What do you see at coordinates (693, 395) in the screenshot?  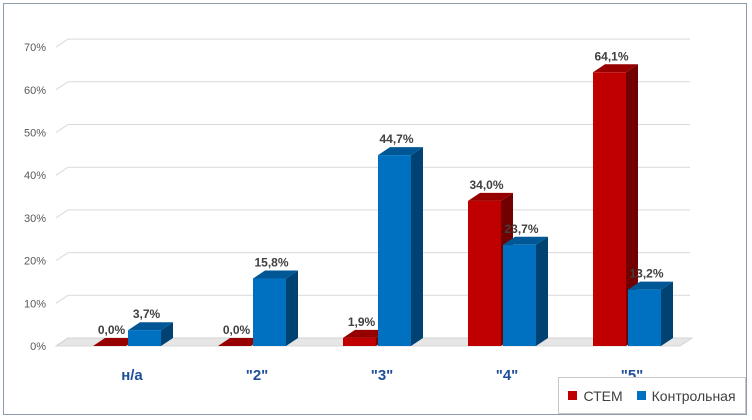 I see `legend-label-control: Контрольная` at bounding box center [693, 395].